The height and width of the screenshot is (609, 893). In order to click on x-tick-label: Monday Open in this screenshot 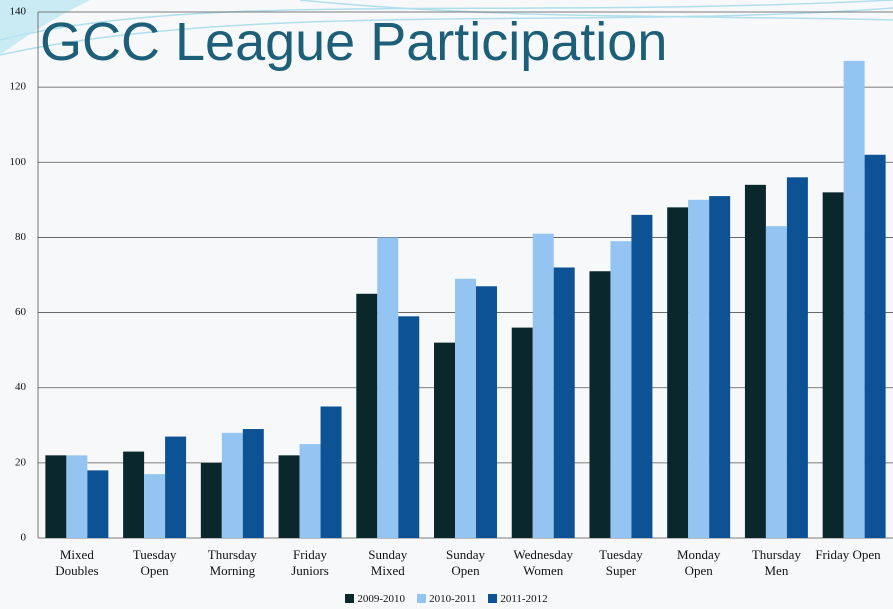, I will do `click(699, 562)`.